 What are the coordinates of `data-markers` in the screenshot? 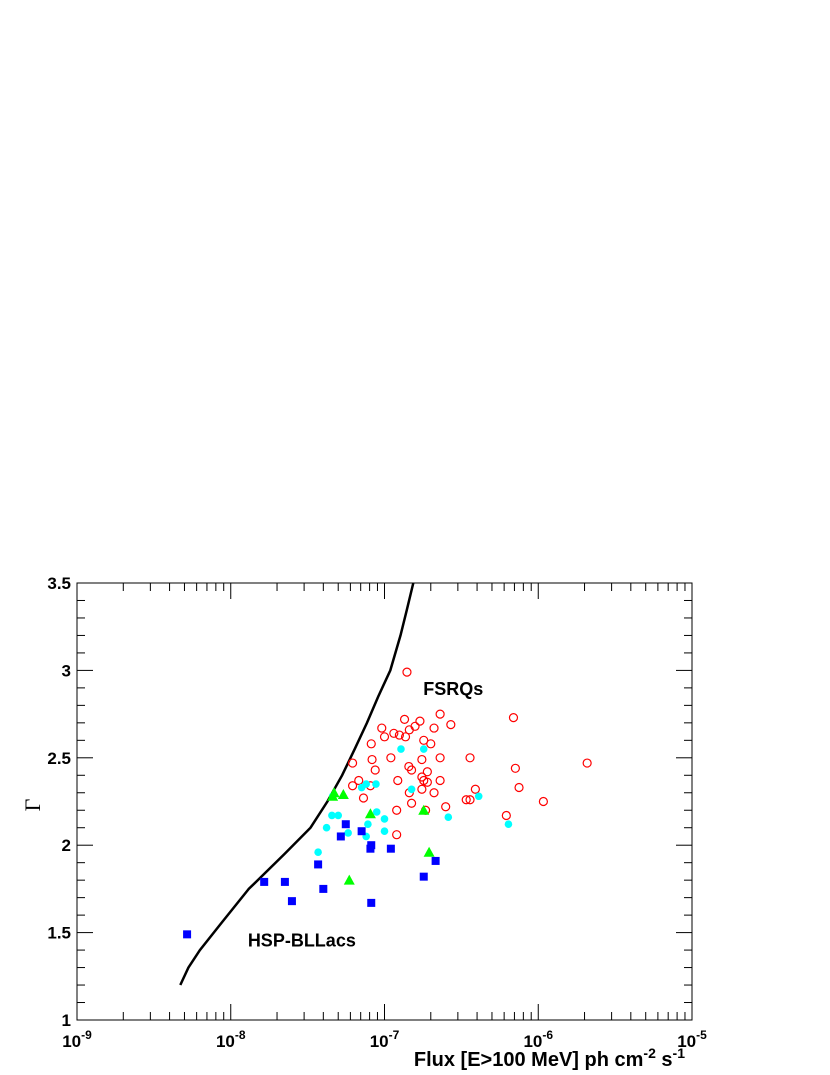 It's located at (387, 803).